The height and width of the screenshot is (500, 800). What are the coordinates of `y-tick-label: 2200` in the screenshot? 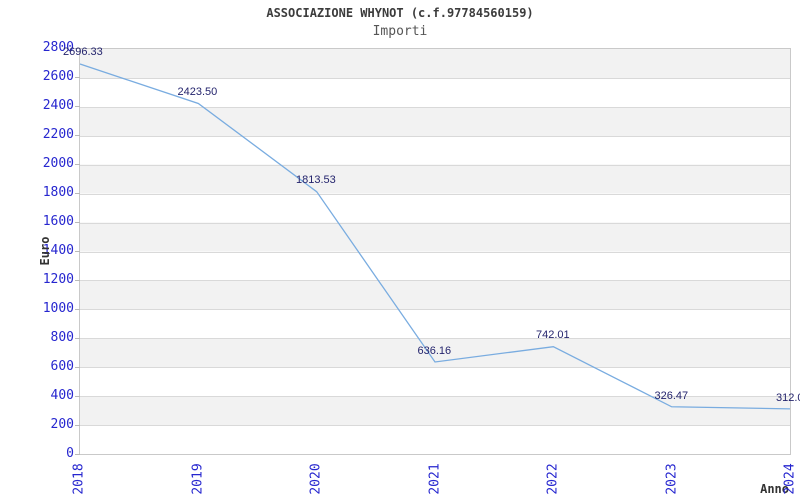 It's located at (58, 134).